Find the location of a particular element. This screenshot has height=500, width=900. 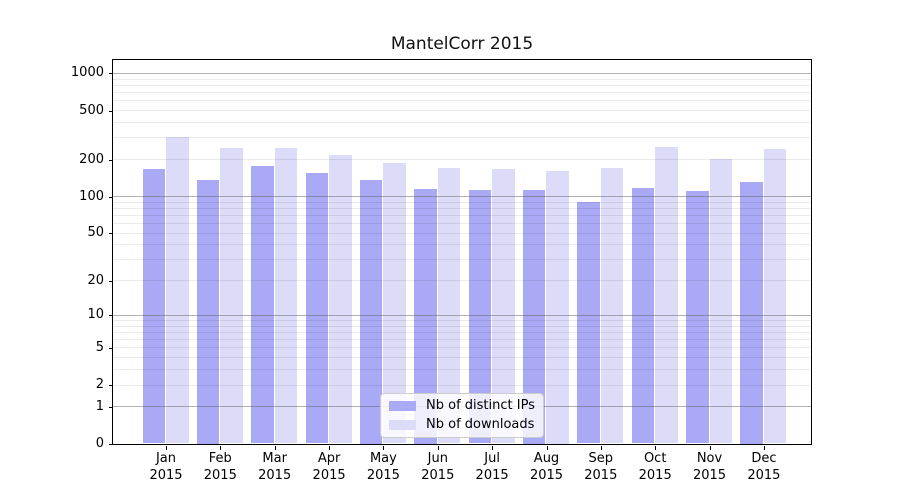

bar-distinct-ips-jan is located at coordinates (153, 306).